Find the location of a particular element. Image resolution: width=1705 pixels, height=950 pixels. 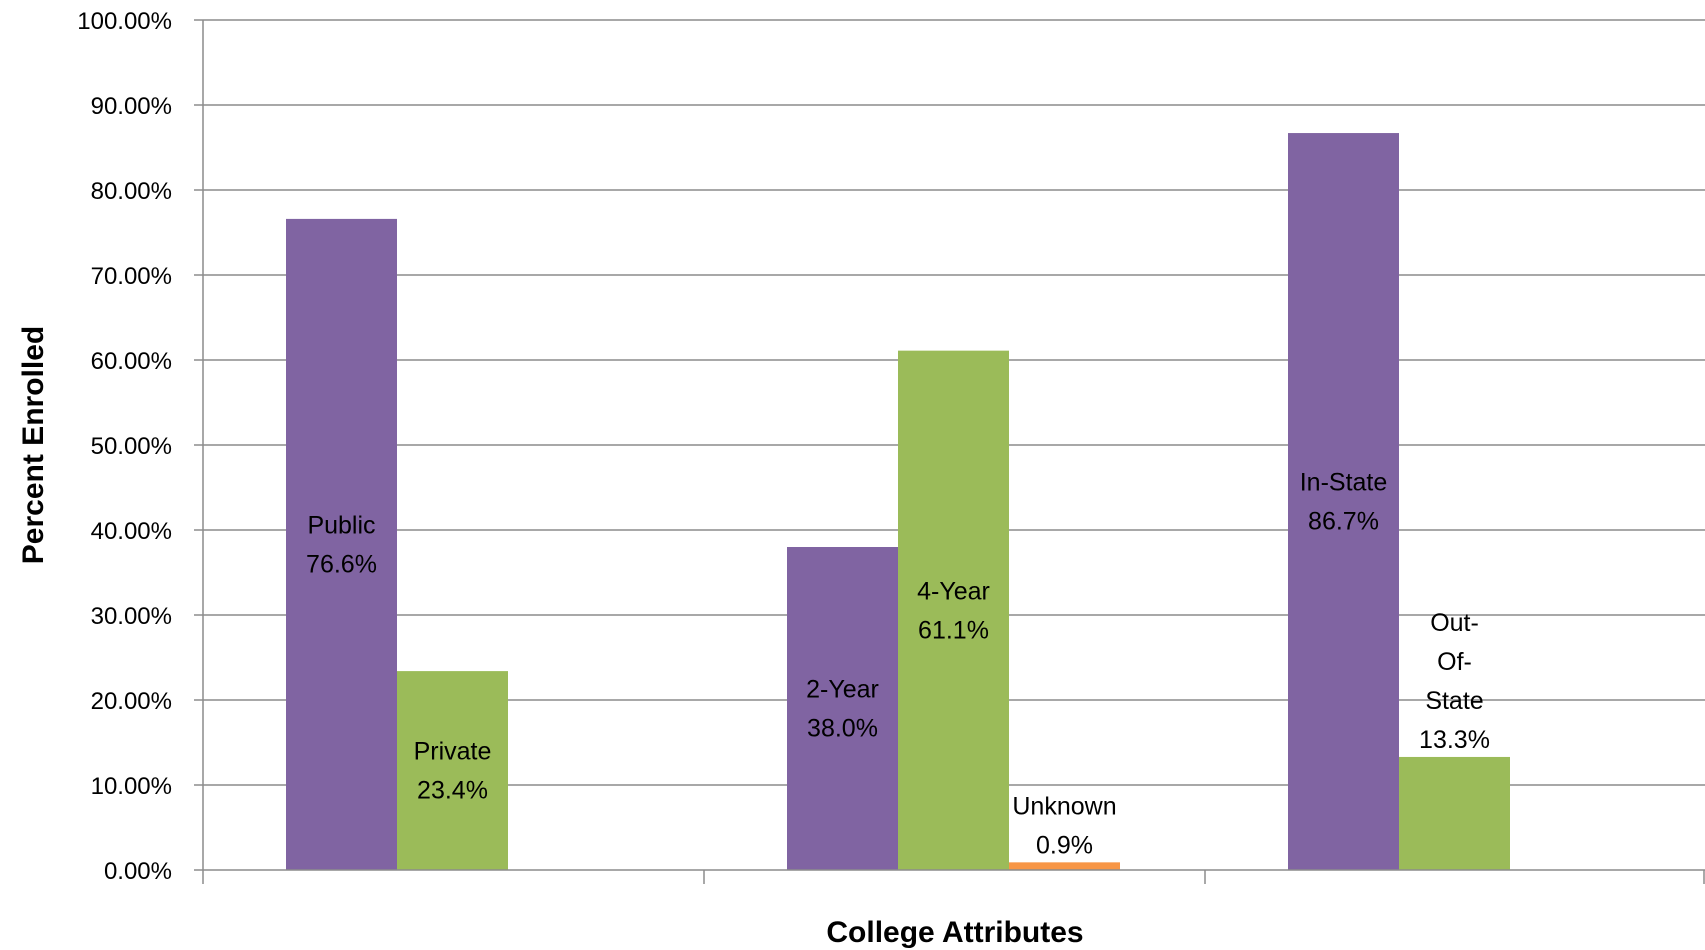

y-axis-title: Percent Enrolled is located at coordinates (33, 445).